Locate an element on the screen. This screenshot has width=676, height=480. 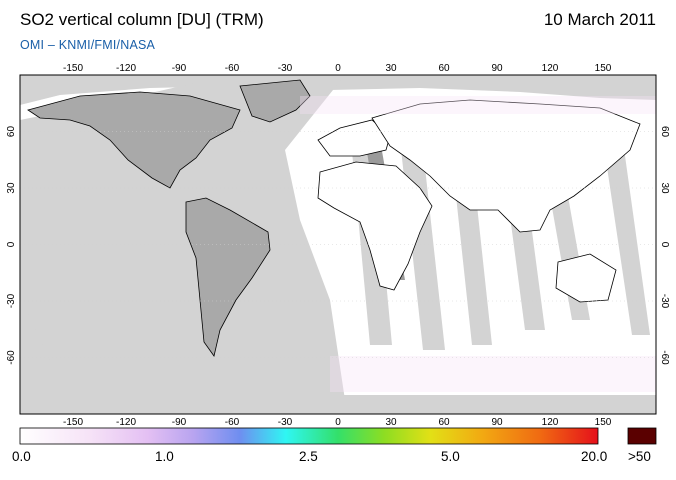
lon-tick-label-bottom: -120 is located at coordinates (126, 422).